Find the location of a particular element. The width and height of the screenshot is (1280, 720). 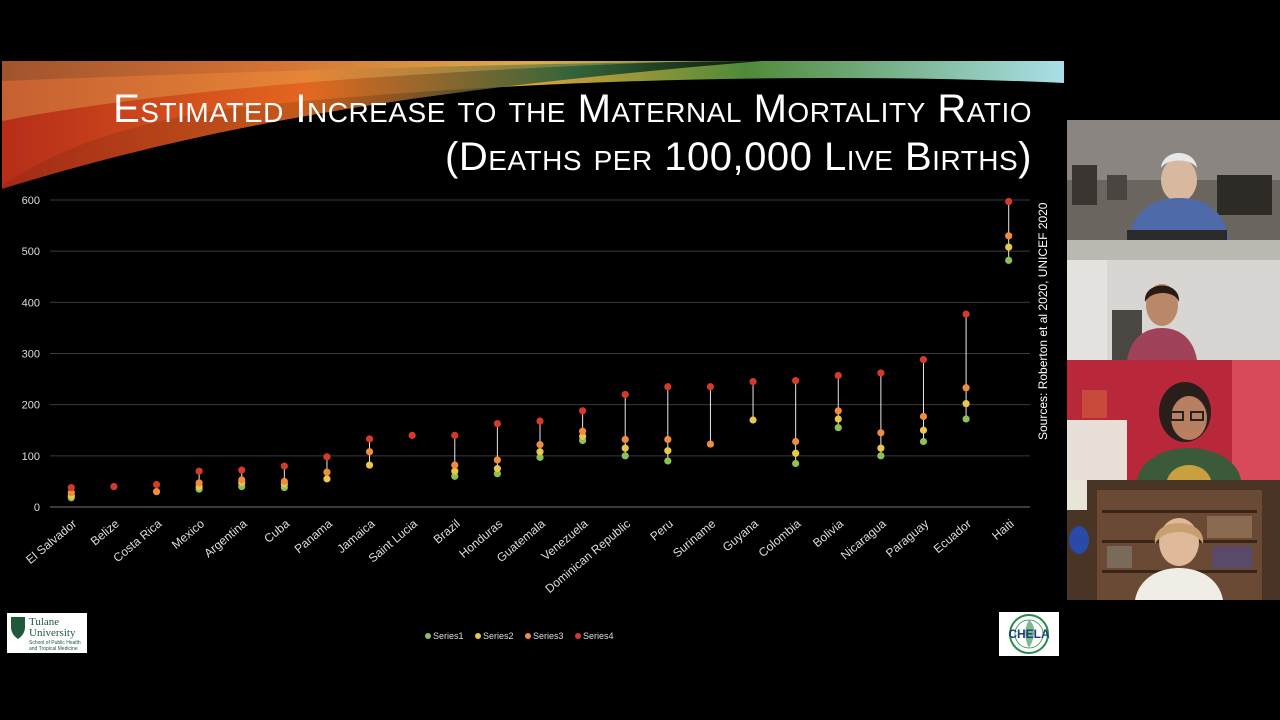

shield-icon is located at coordinates (18, 628).